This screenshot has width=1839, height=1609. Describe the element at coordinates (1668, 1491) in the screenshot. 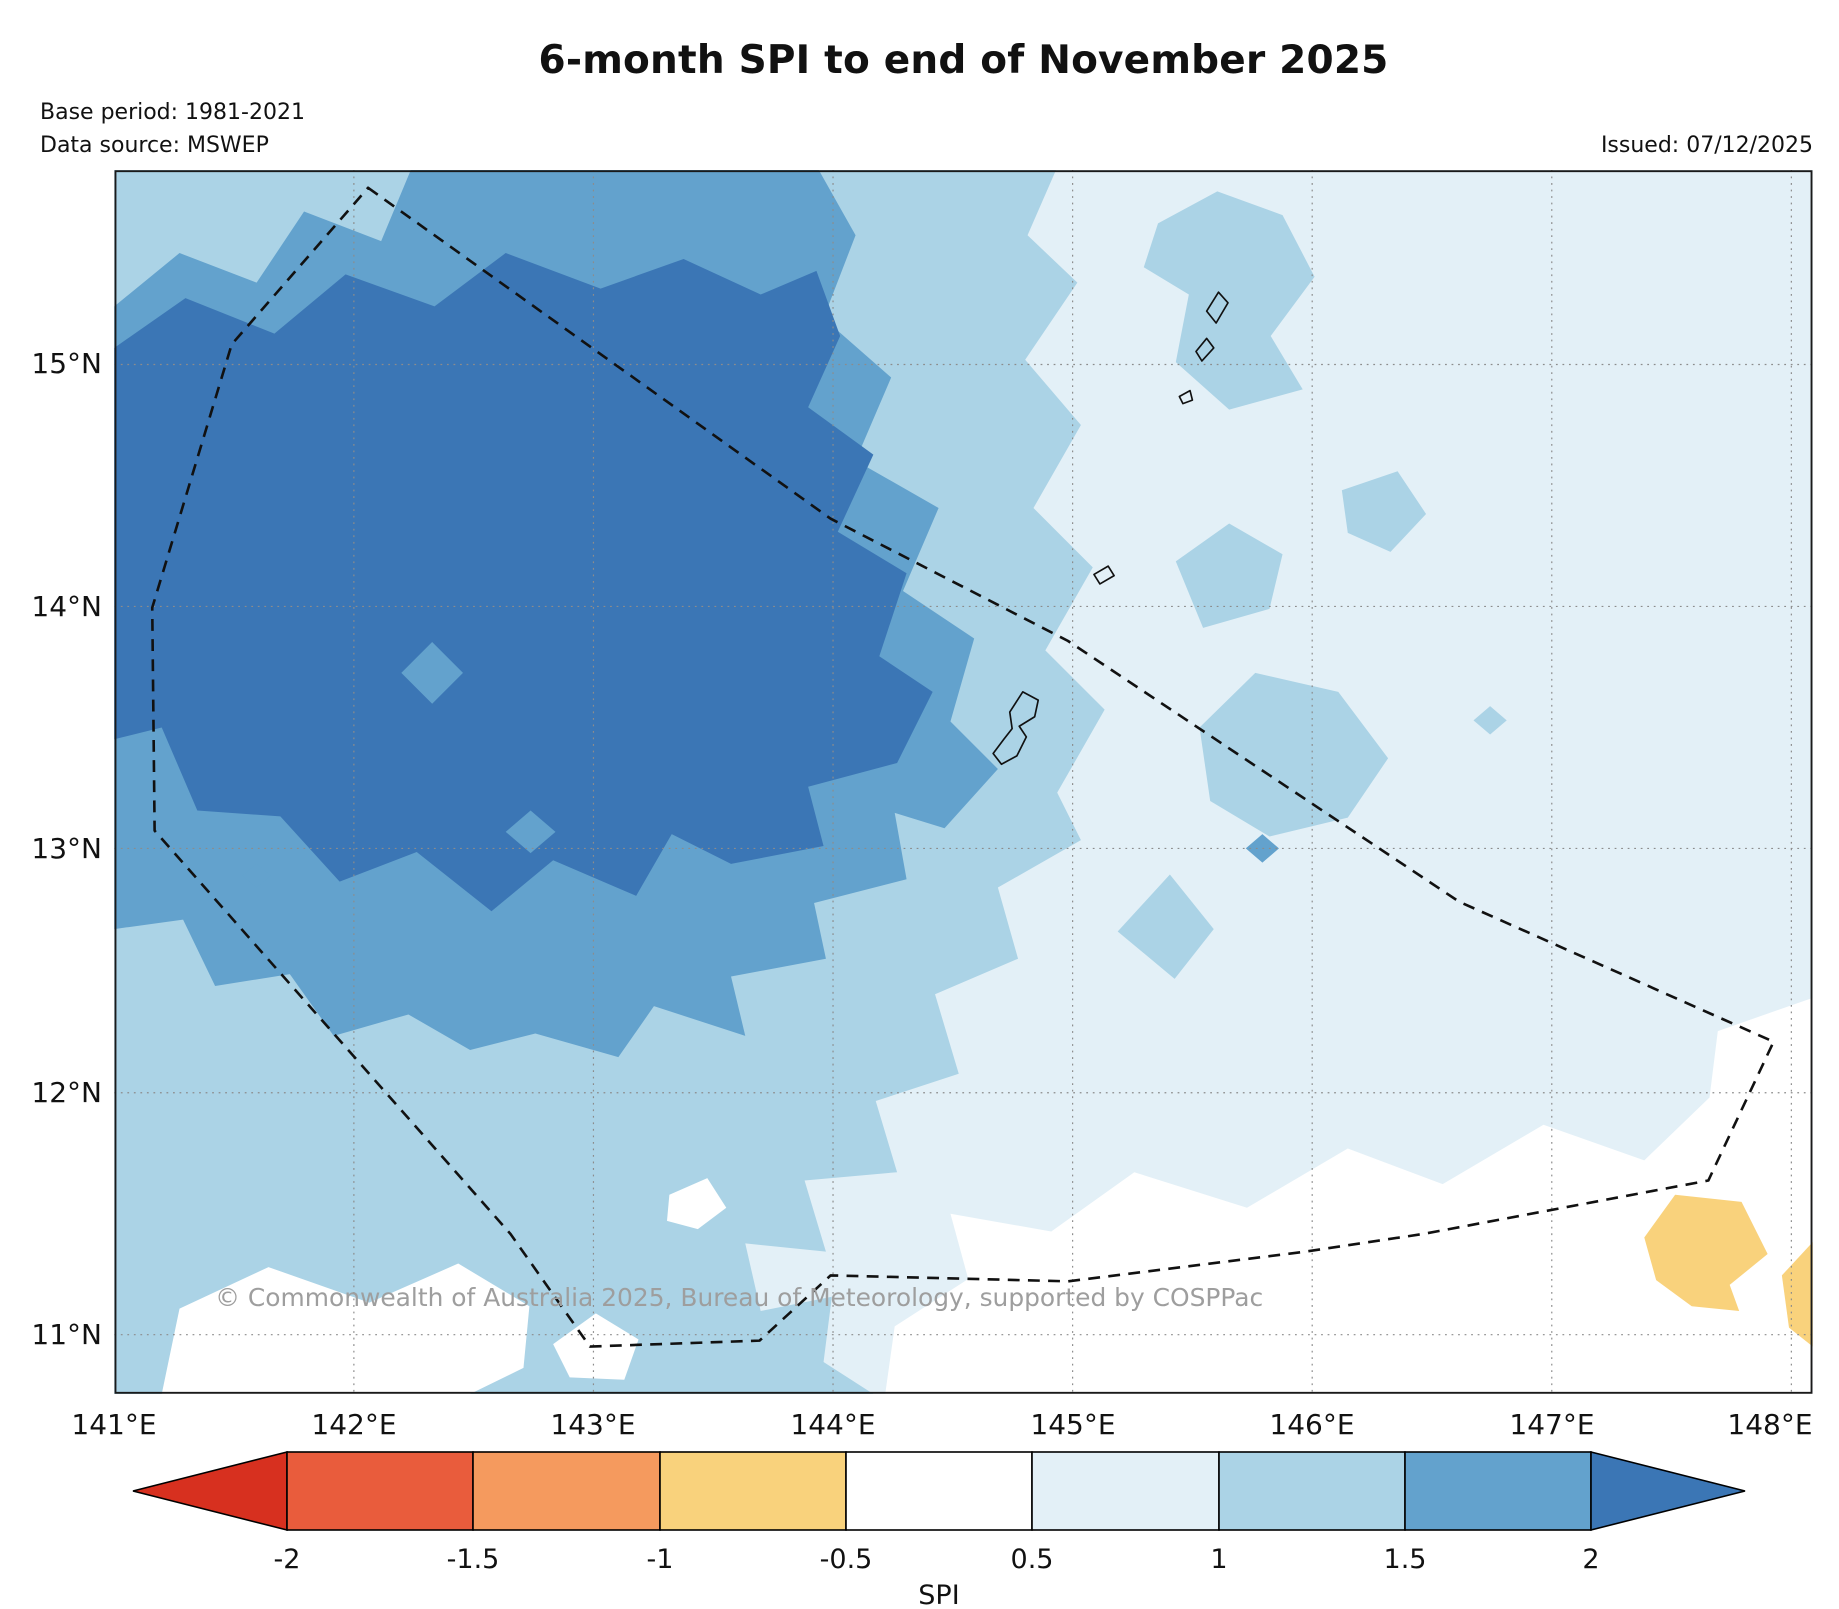

I see `colorbar-arrow-right` at that location.